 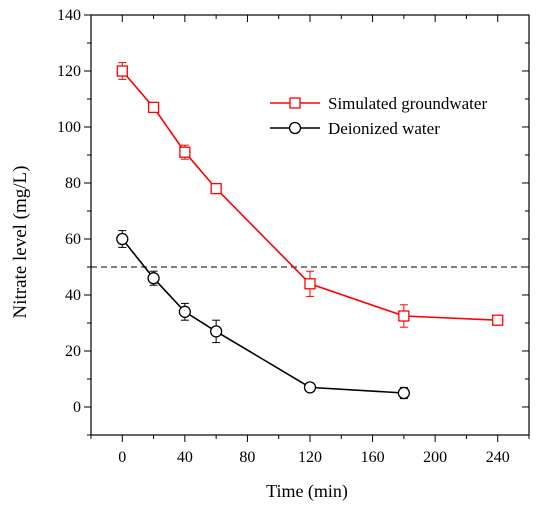 What do you see at coordinates (122, 457) in the screenshot?
I see `x-tick-label: 0` at bounding box center [122, 457].